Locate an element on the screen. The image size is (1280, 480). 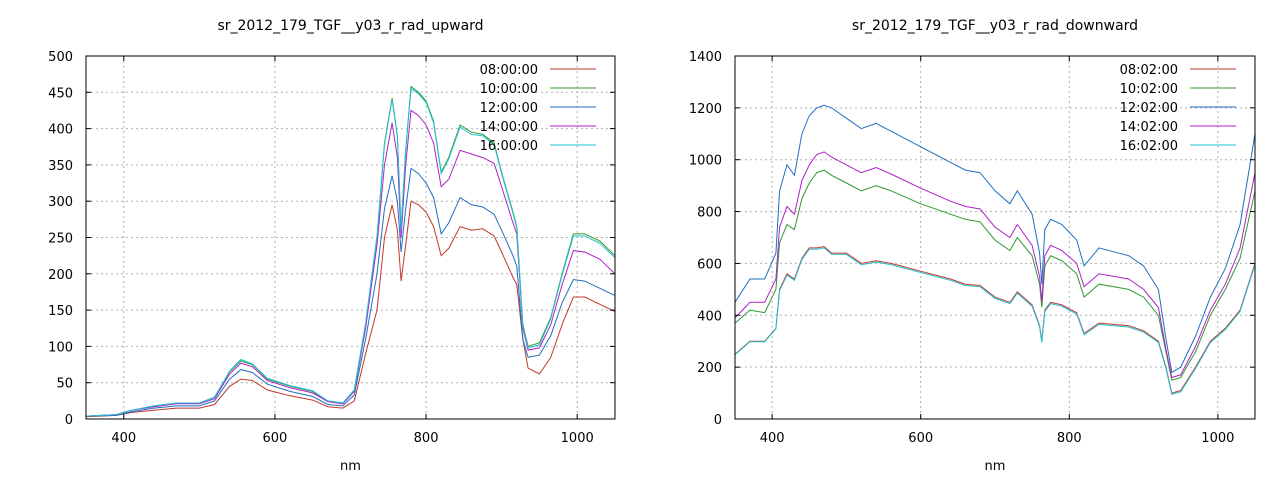
legend-label: 16:02:00 is located at coordinates (1149, 146).